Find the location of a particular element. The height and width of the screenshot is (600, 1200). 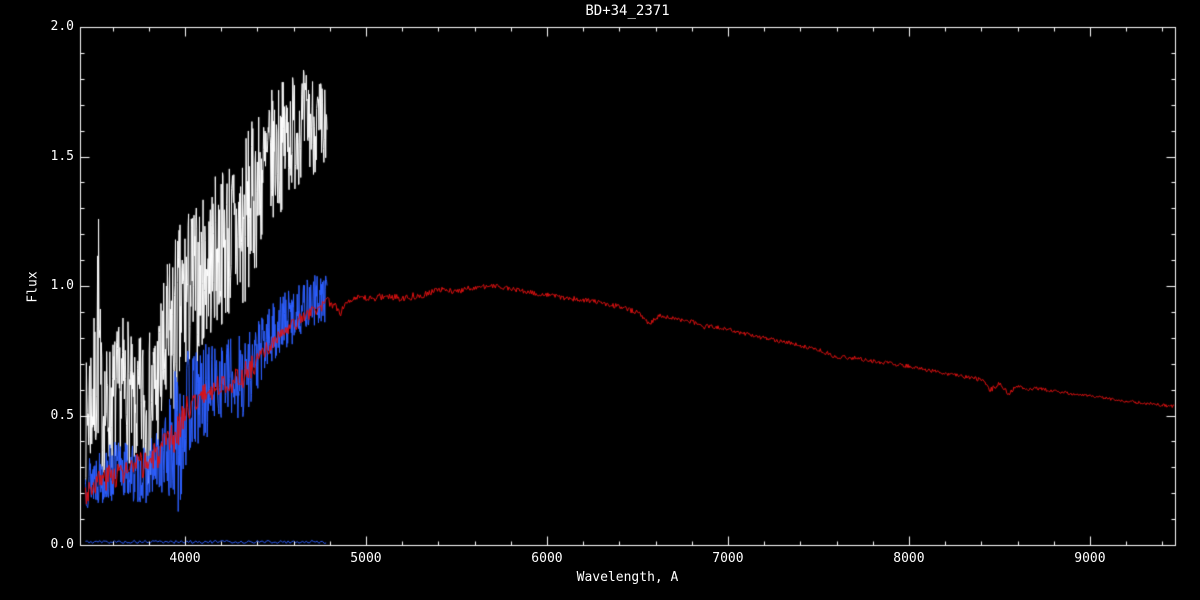

y-tick-label: 1.5 is located at coordinates (62, 156).